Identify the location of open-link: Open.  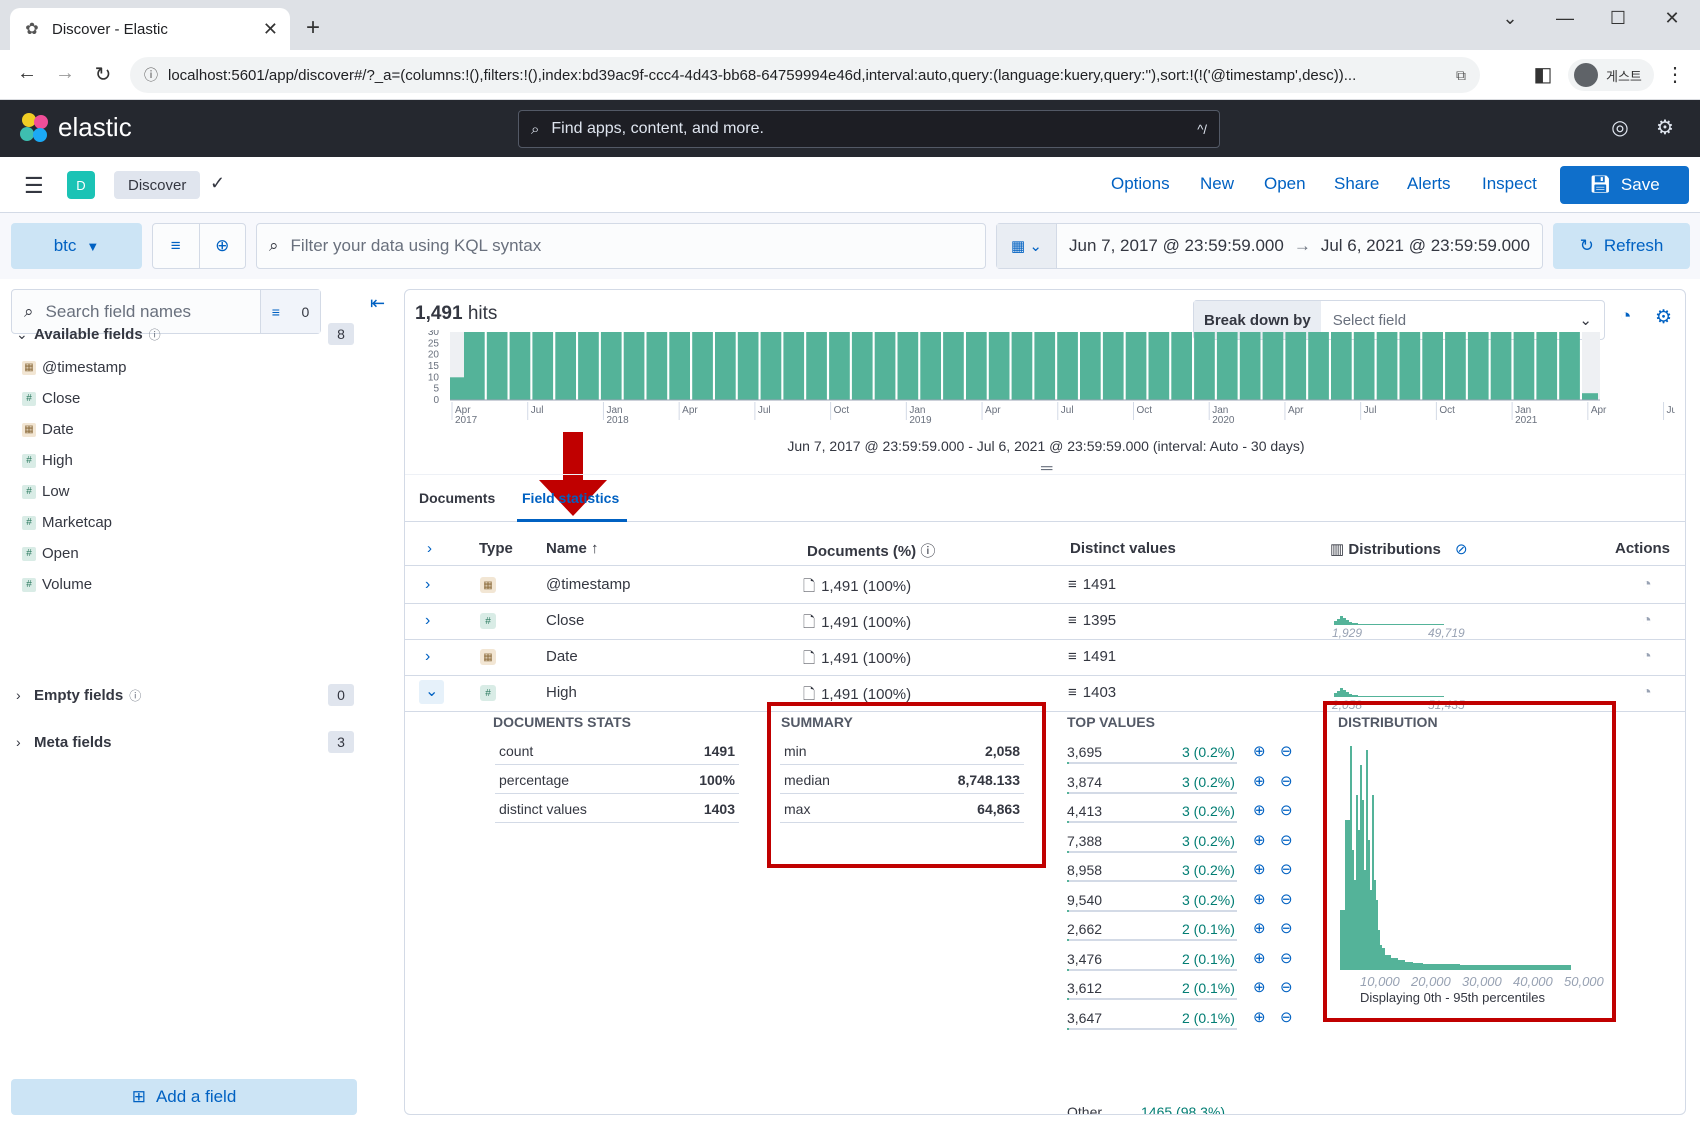
(1285, 183).